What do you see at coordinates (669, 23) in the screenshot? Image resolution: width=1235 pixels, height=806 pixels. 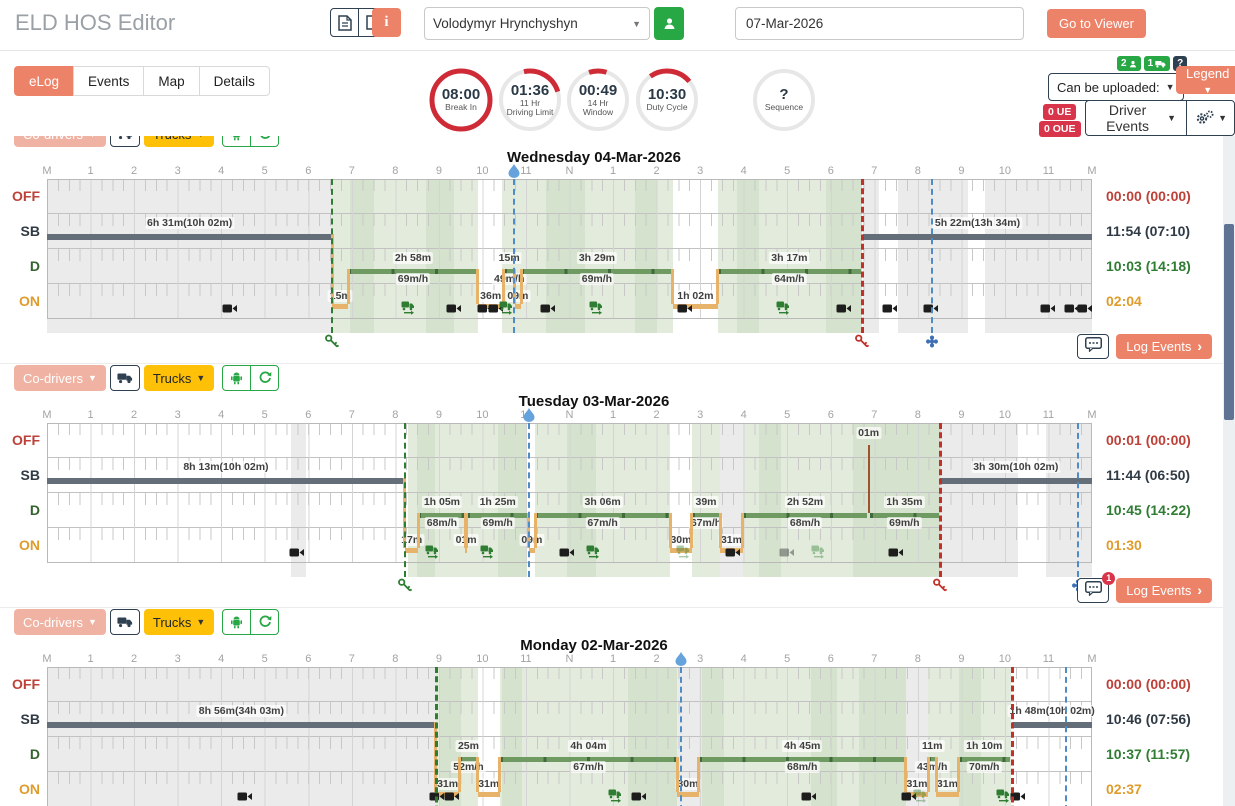 I see `driver-profile-button` at bounding box center [669, 23].